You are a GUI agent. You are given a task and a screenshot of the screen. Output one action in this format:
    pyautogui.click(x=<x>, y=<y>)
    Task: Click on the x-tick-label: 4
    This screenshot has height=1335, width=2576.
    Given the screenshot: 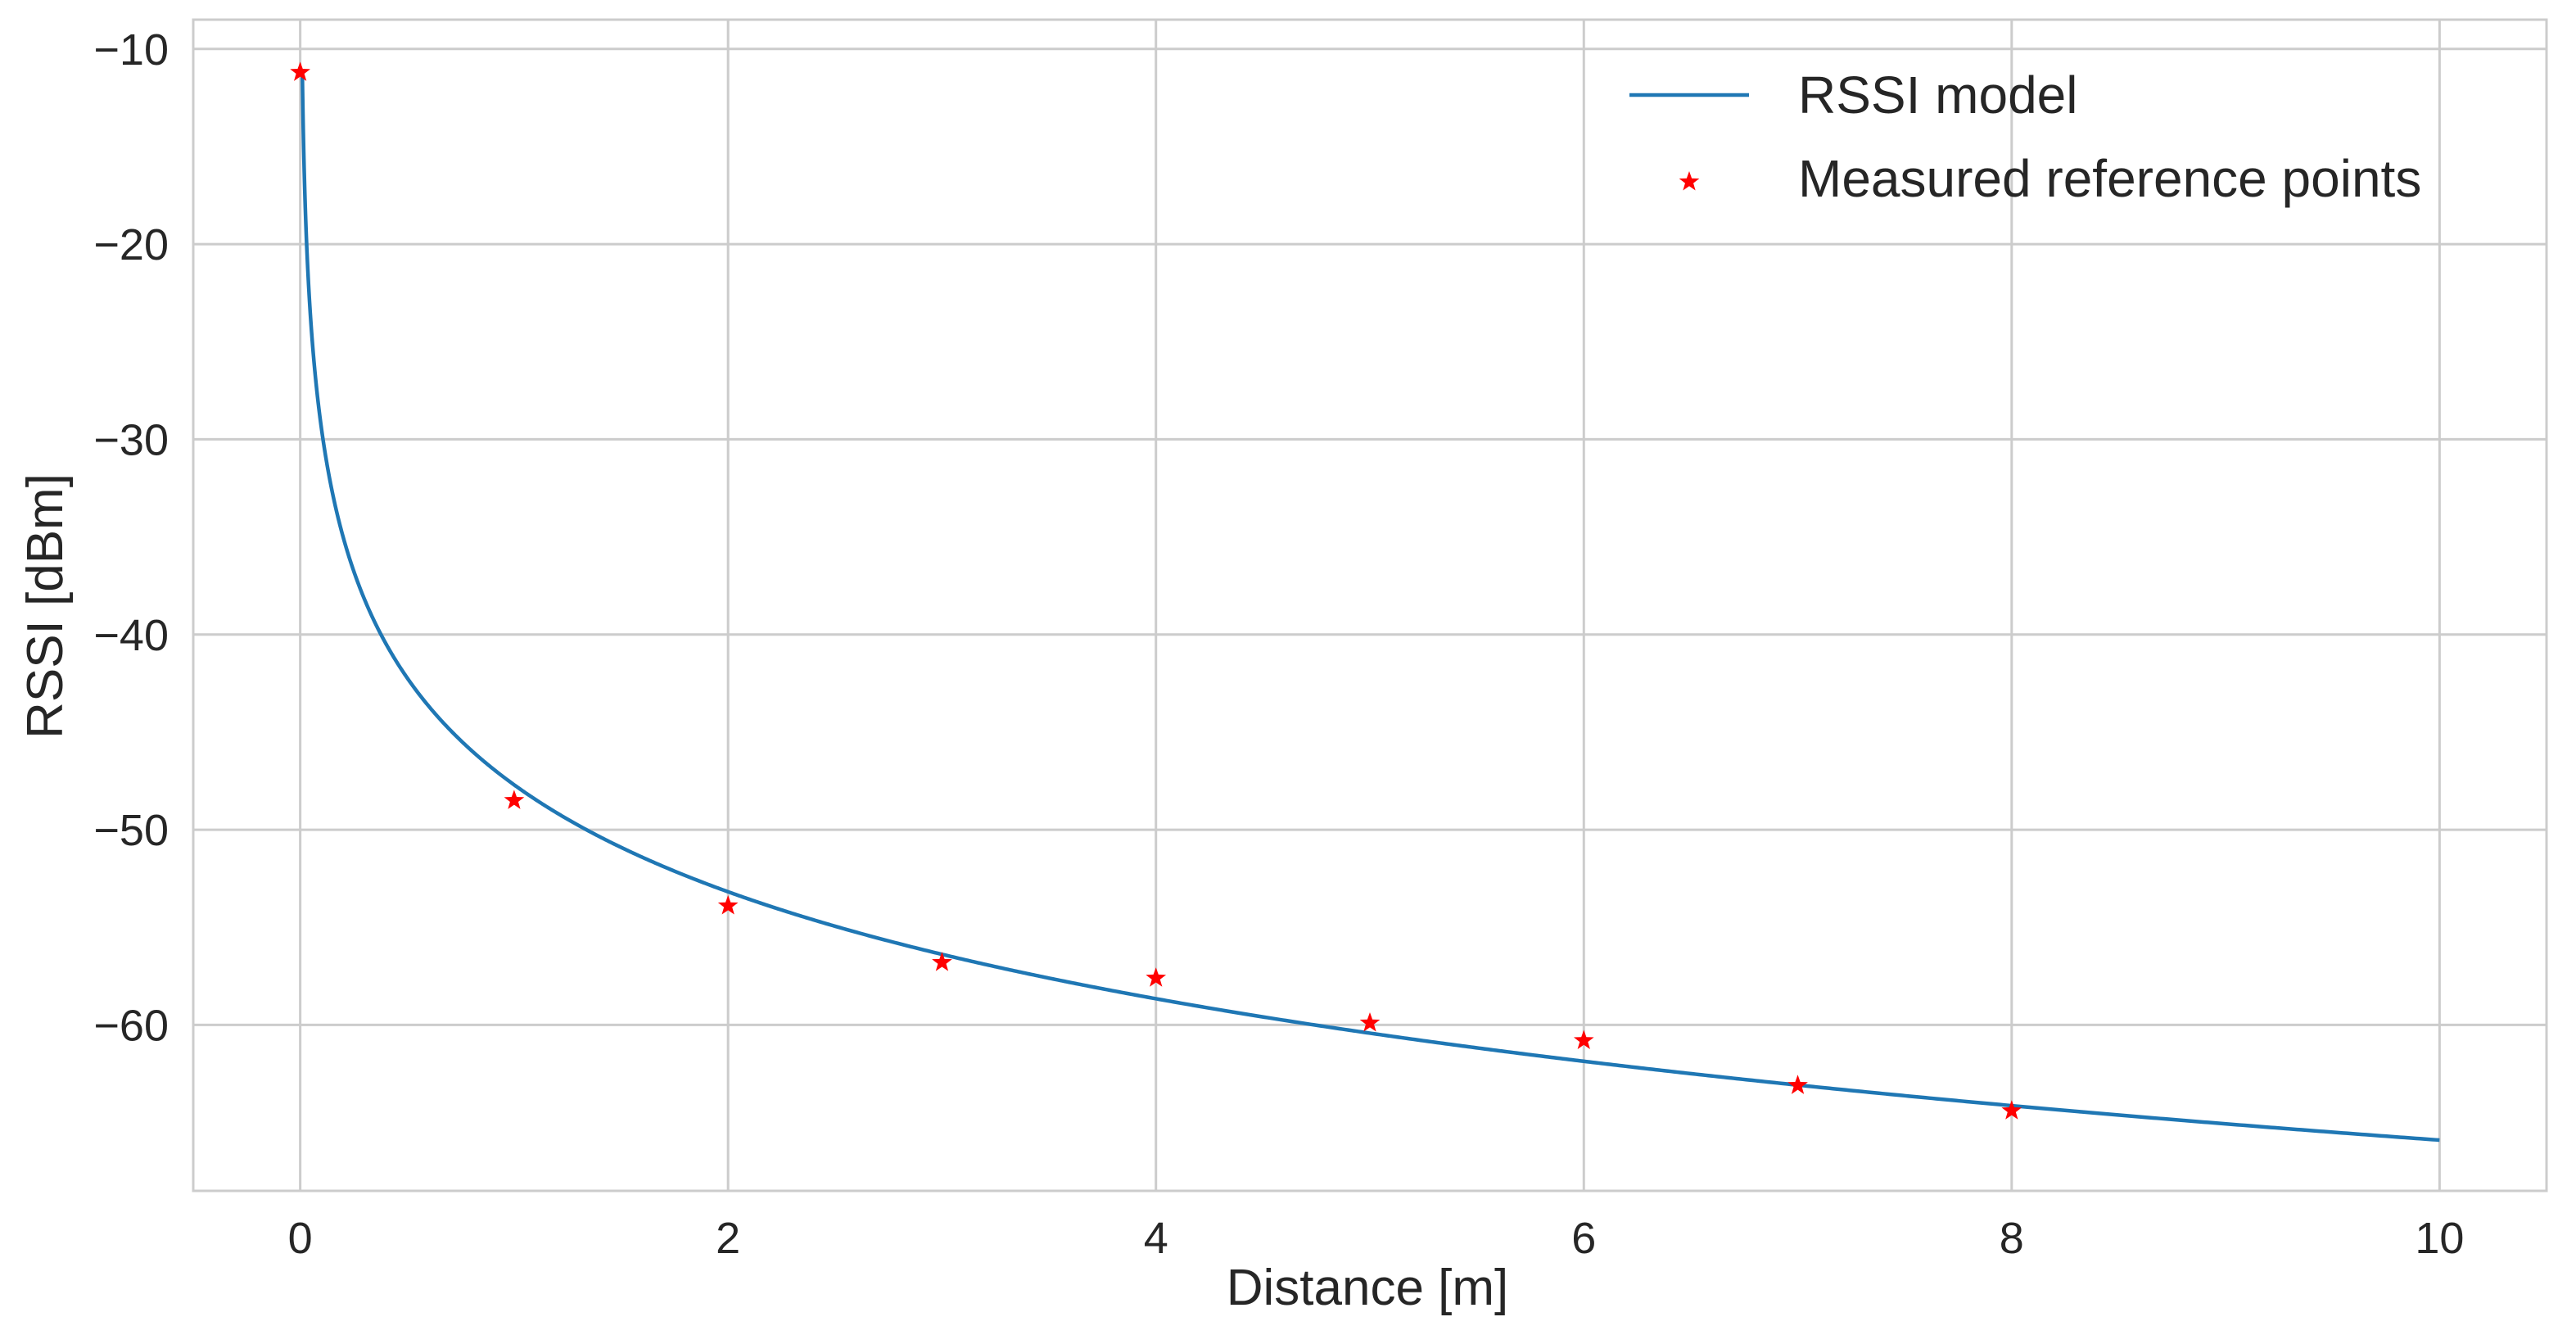 What is the action you would take?
    pyautogui.click(x=1156, y=1238)
    